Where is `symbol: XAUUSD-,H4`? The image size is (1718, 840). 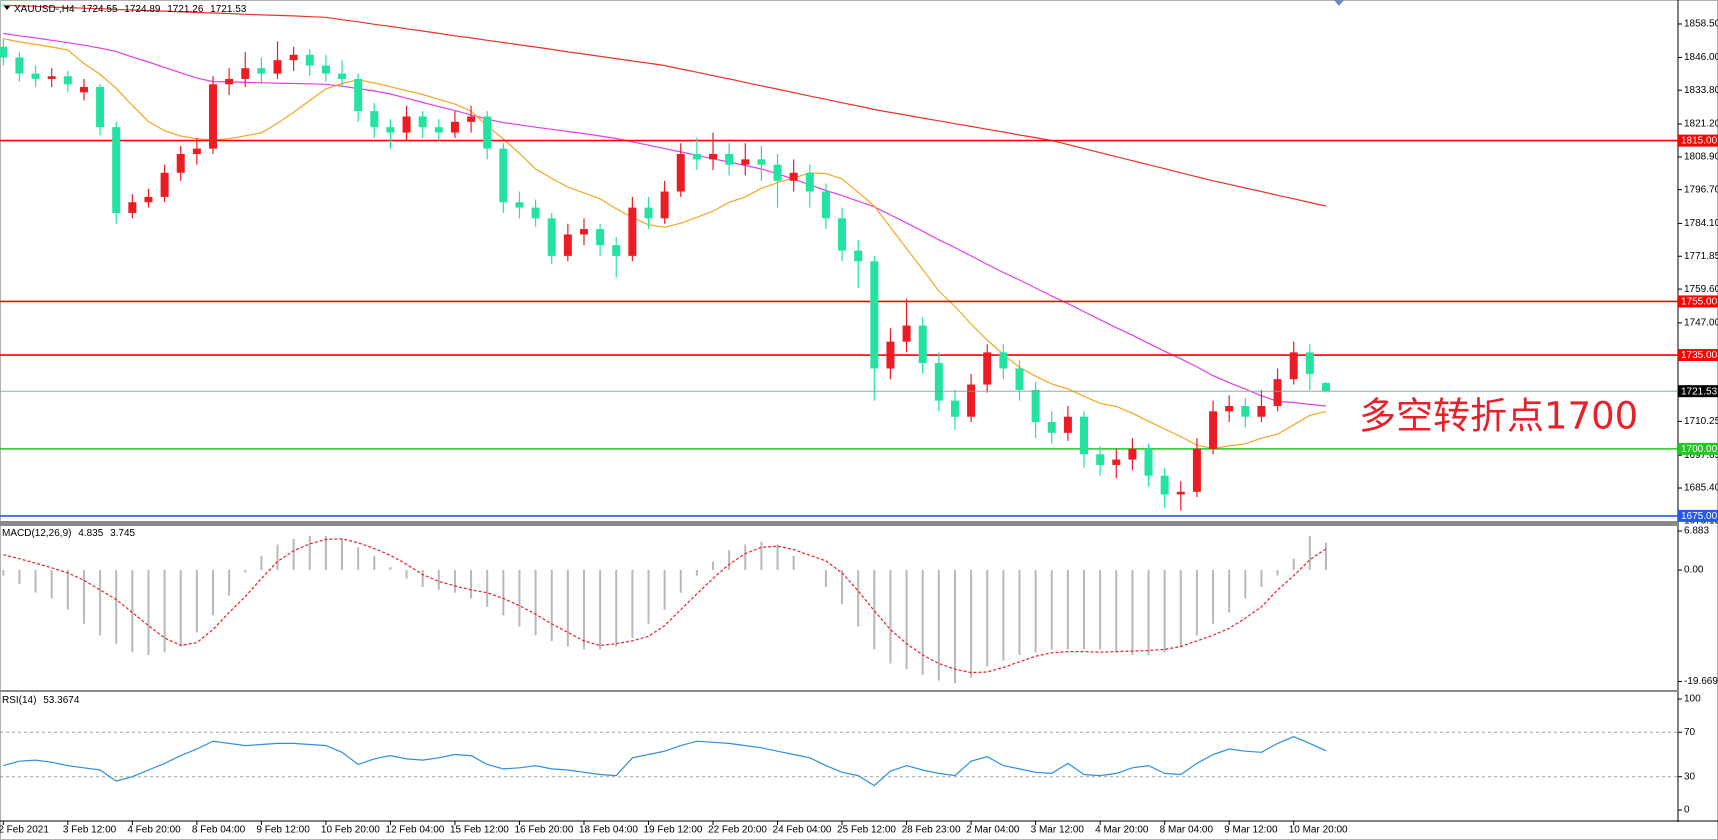 symbol: XAUUSD-,H4 is located at coordinates (44, 9).